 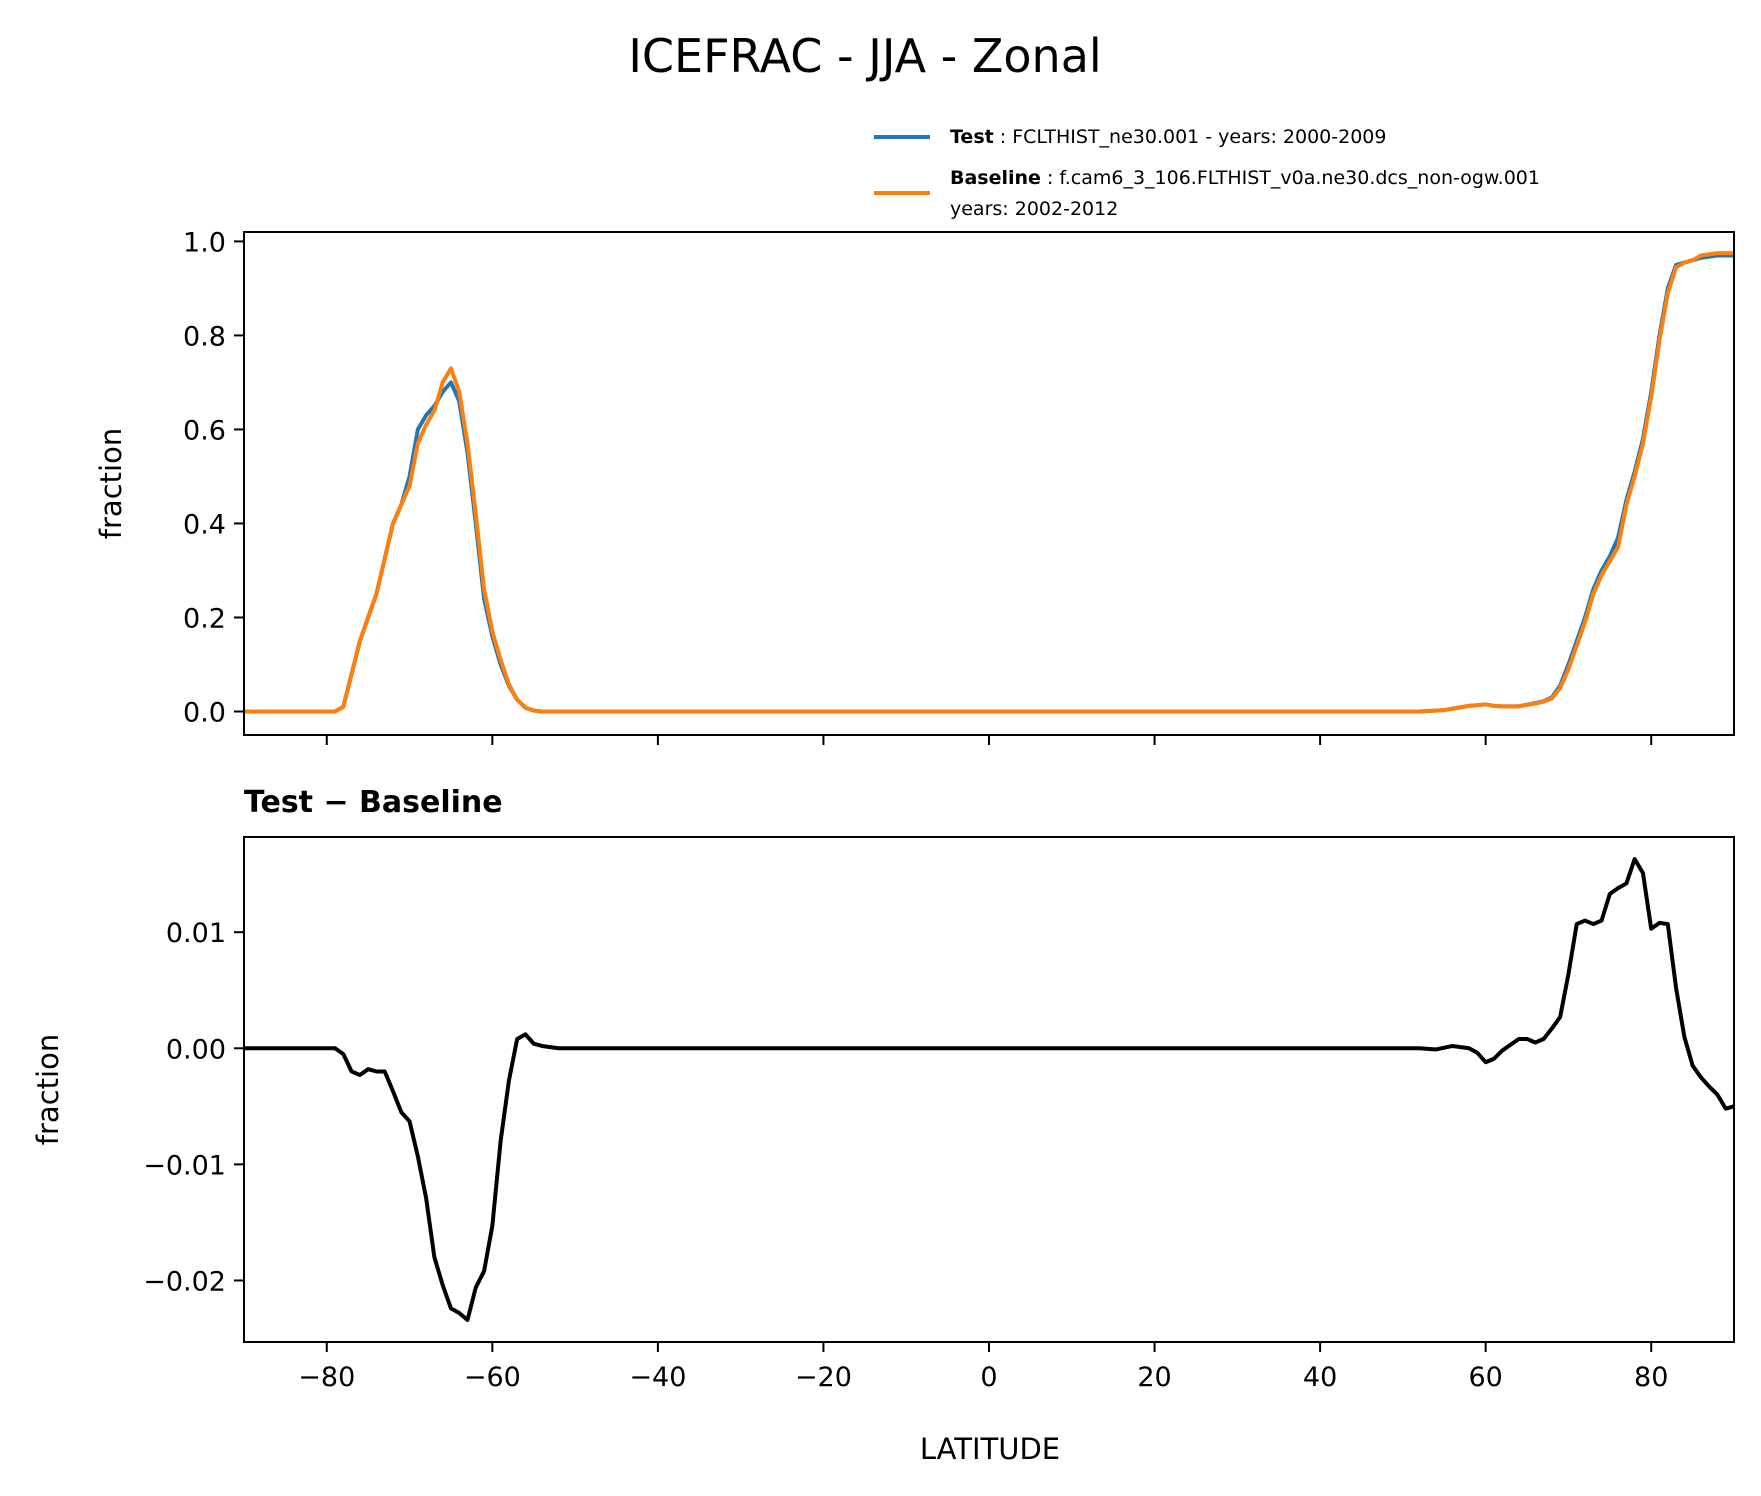 I want to click on y-tick-label: 0.6, so click(x=204, y=430).